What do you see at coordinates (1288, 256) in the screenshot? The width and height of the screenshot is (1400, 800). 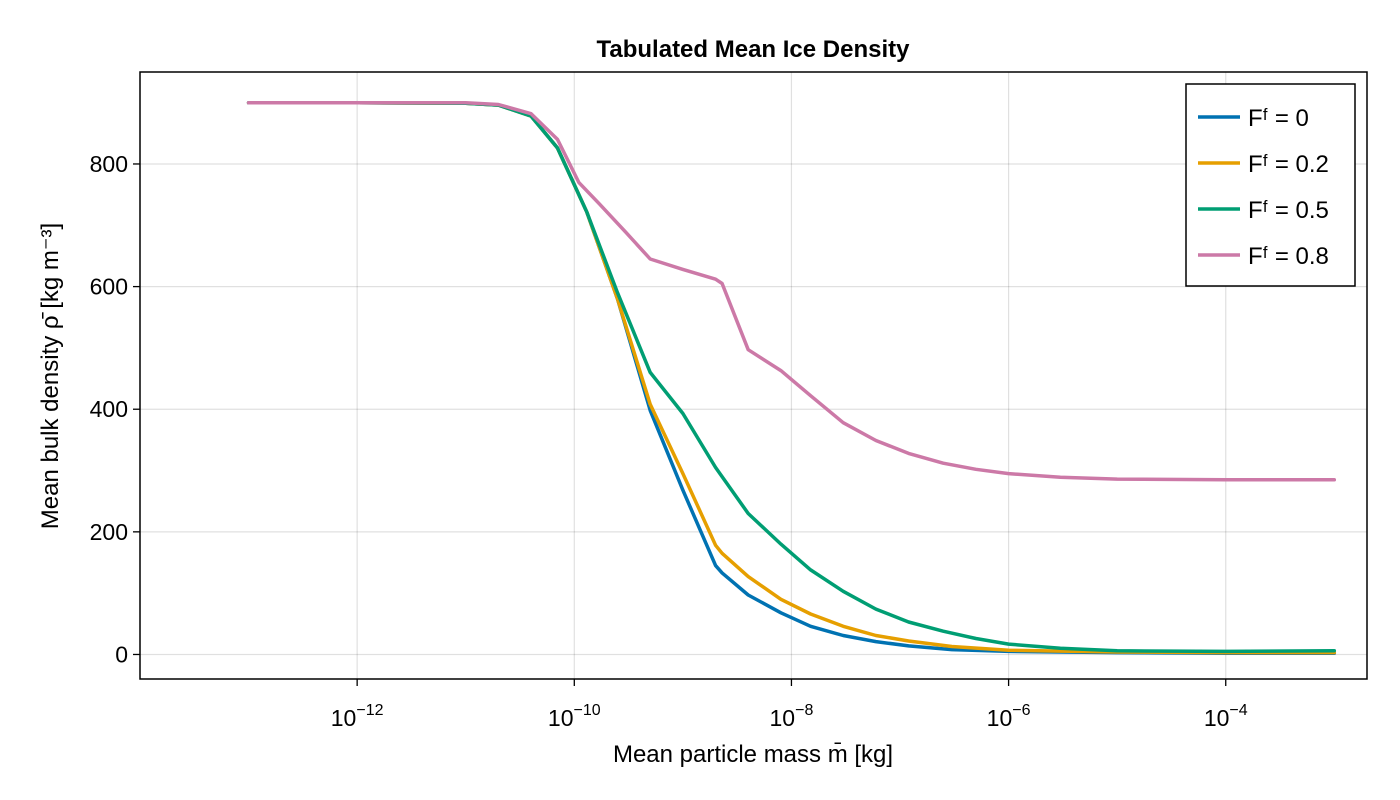 I see `legend-label: Fᶠ = 0.8` at bounding box center [1288, 256].